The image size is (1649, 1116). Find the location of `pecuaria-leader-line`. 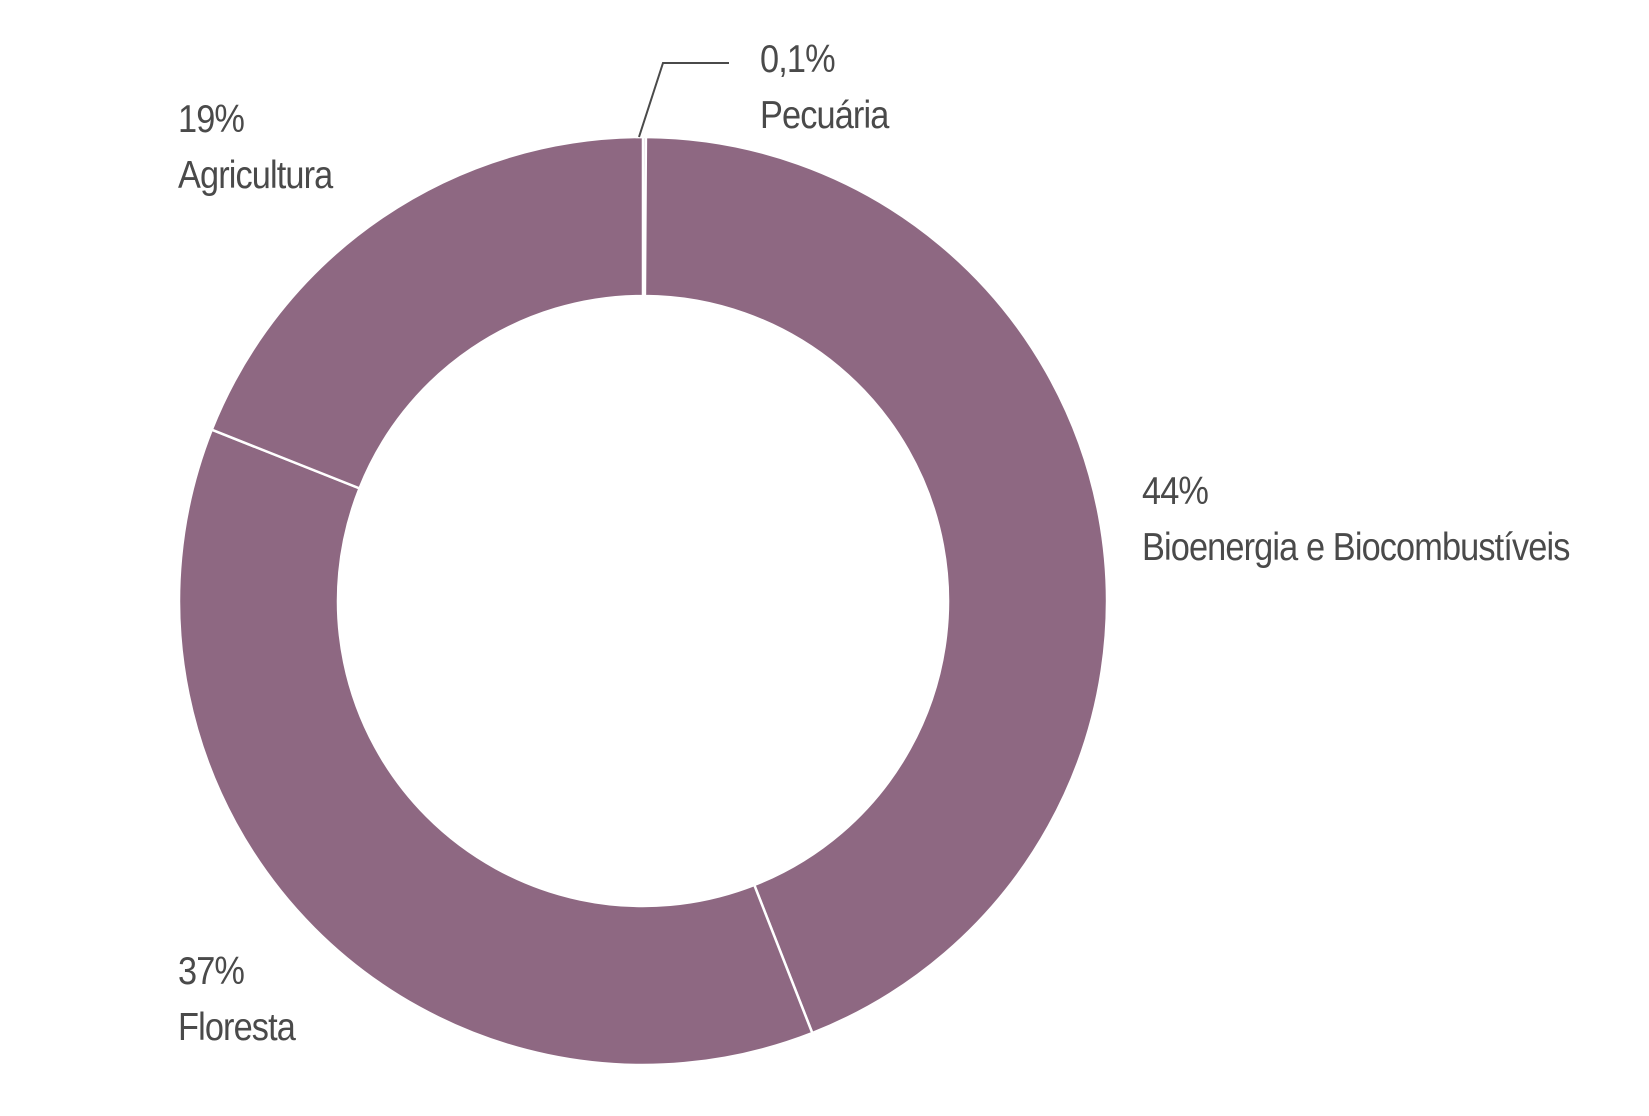

pecuaria-leader-line is located at coordinates (683, 100).